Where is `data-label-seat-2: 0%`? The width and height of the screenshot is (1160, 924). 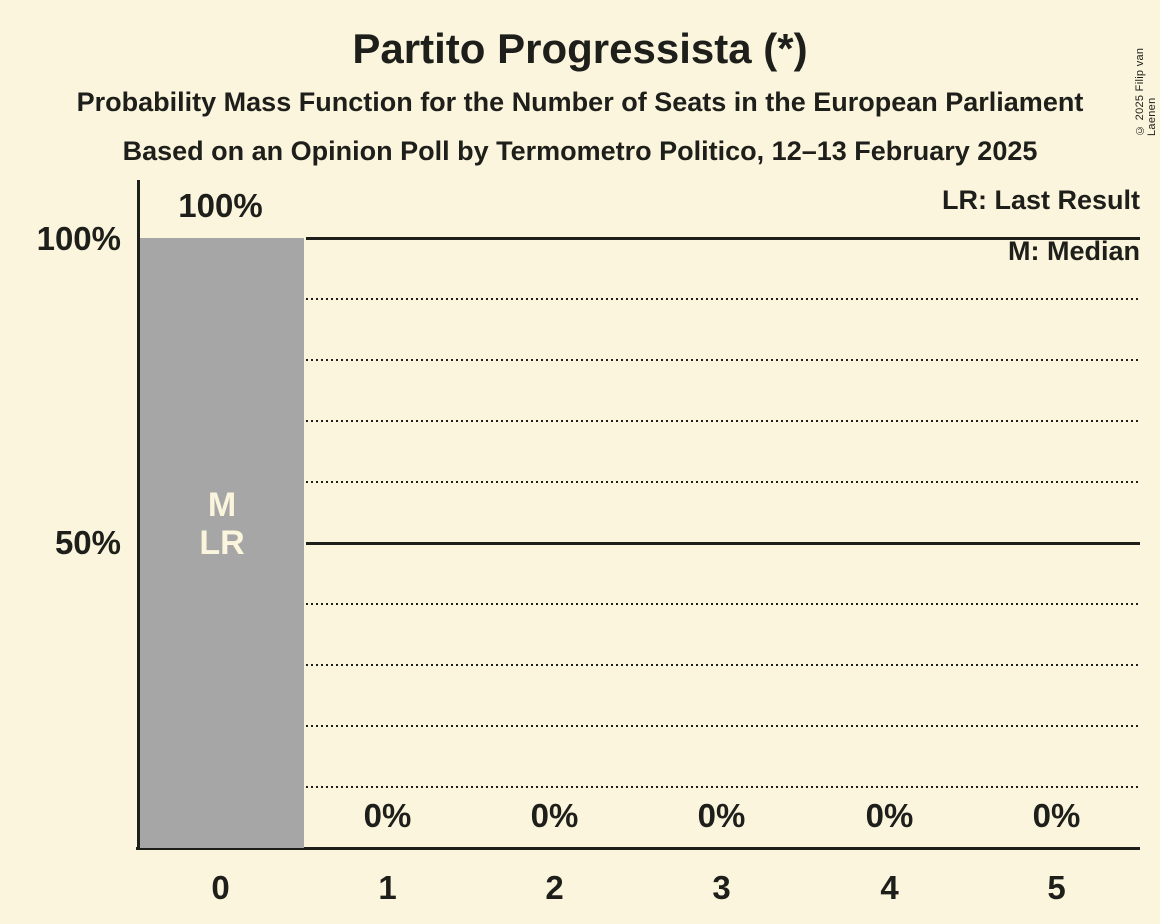
data-label-seat-2: 0% is located at coordinates (554, 815).